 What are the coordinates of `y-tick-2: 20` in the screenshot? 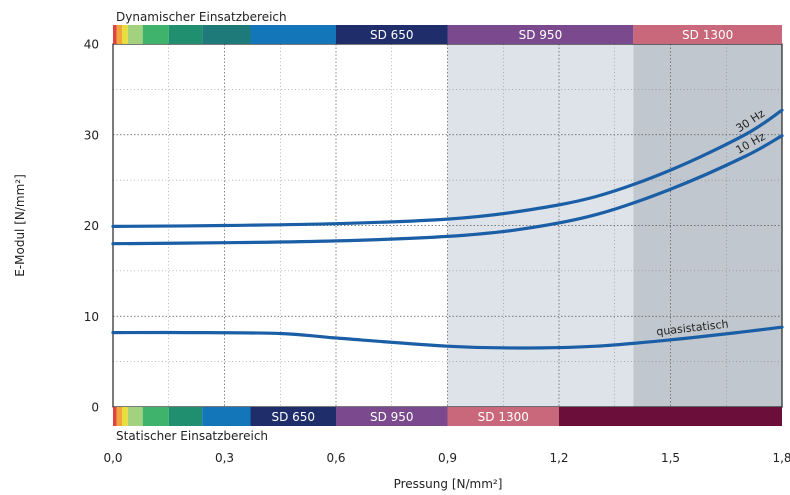 It's located at (91, 226).